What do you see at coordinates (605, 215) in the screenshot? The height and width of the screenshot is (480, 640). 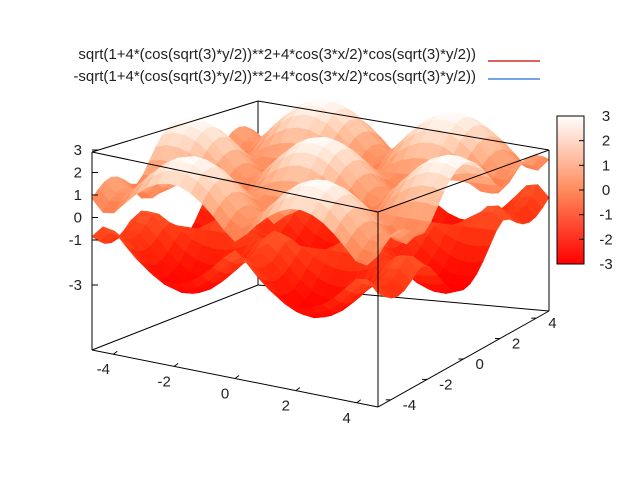 I see `colorbar-tick-label: -1` at bounding box center [605, 215].